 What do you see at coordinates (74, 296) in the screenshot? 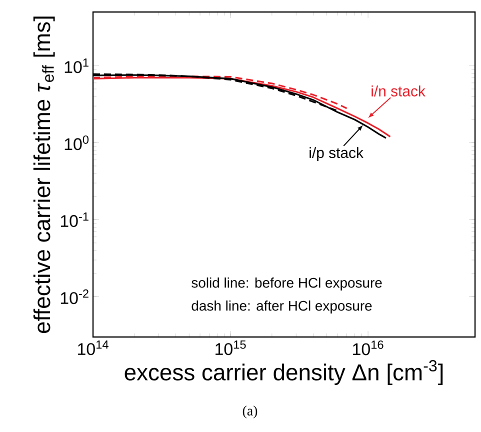
I see `y-tick-label: 10$^{-2}$` at bounding box center [74, 296].